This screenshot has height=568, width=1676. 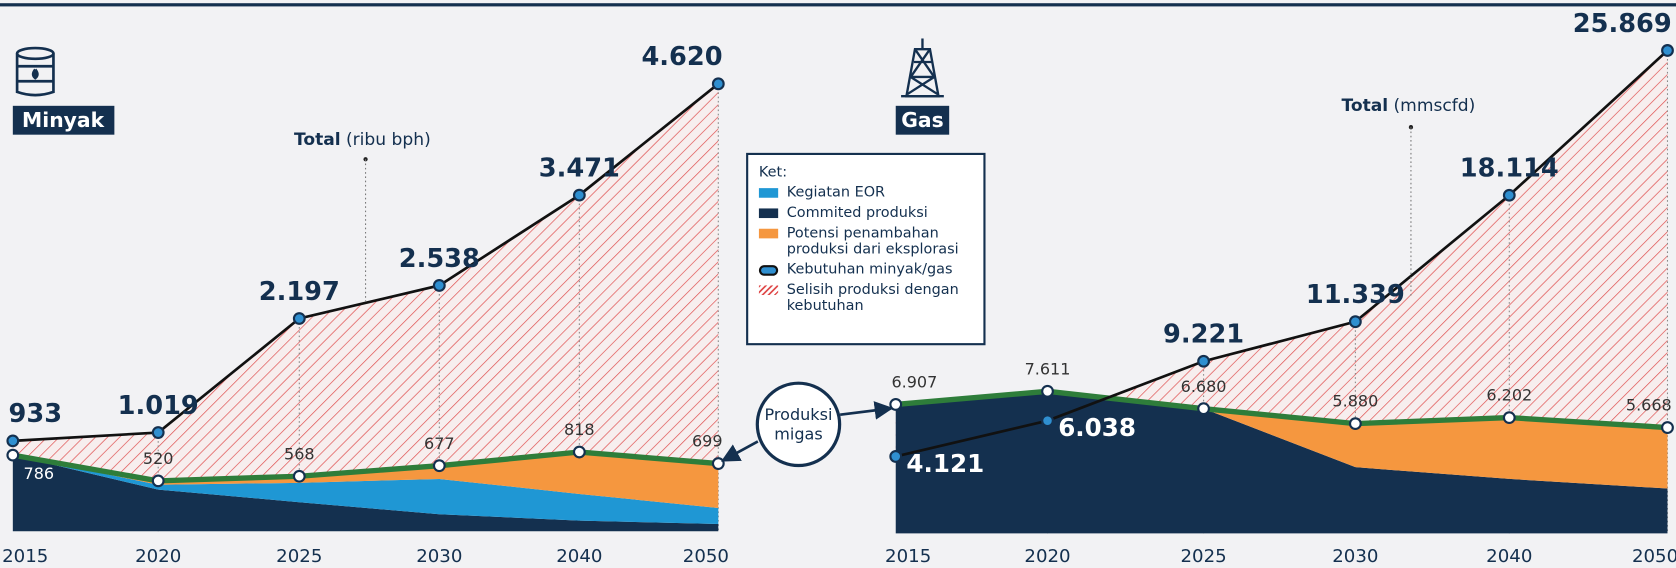 What do you see at coordinates (945, 463) in the screenshot?
I see `demand-label: 4.121` at bounding box center [945, 463].